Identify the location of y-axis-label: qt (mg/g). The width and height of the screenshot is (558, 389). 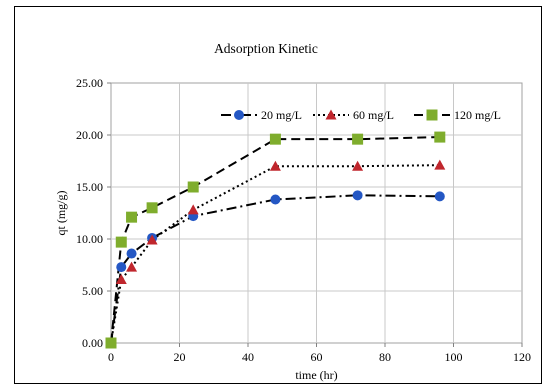
(61, 213).